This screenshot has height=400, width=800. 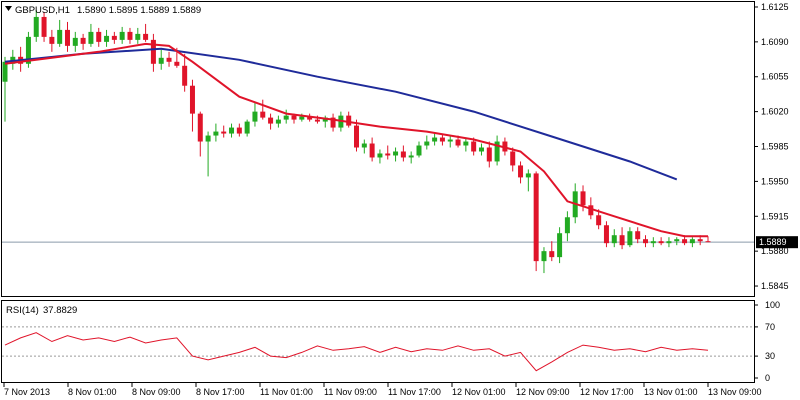 I want to click on ohlc-label: 1.5890 1.5895 1.5889 1.5889, so click(x=139, y=10).